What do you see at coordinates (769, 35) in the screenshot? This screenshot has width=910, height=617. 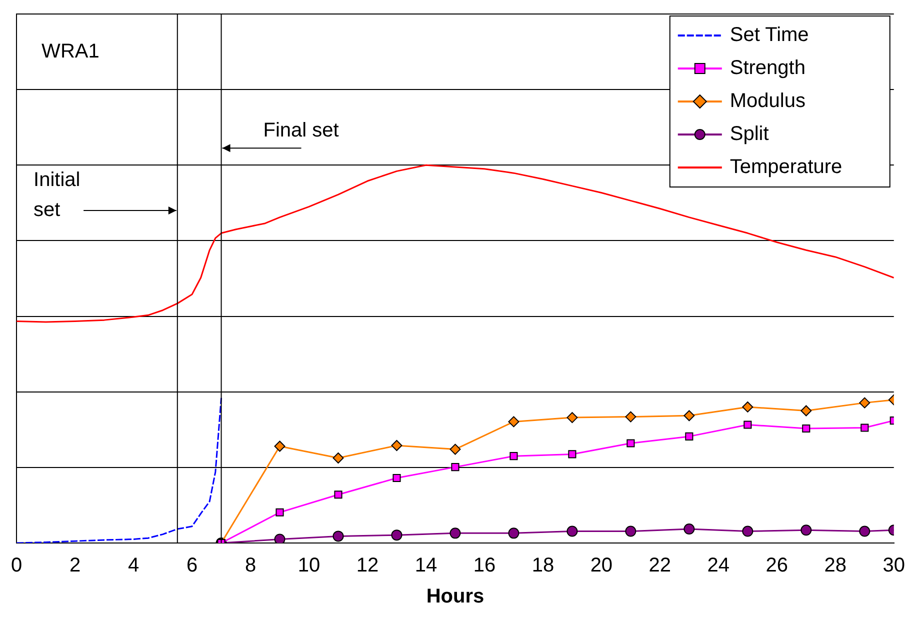 I see `legend-label: Set Time` at bounding box center [769, 35].